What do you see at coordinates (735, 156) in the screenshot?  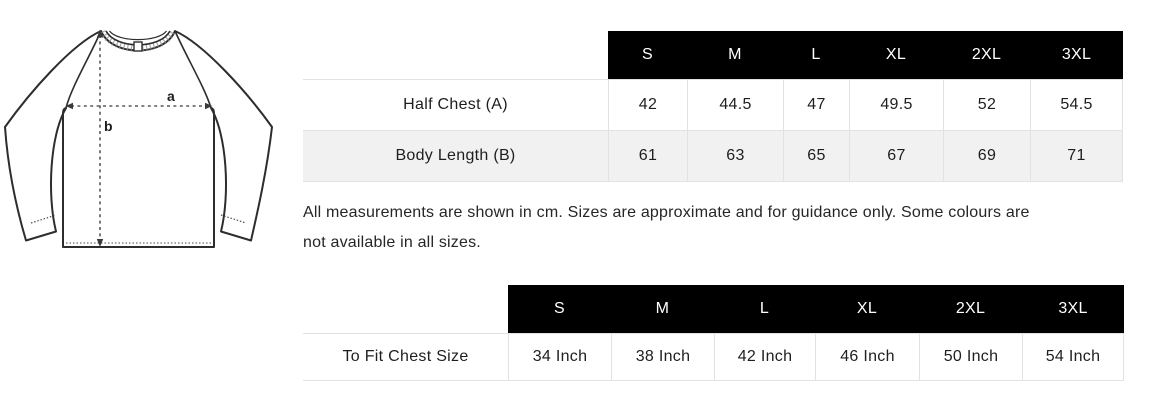 I see `body-length-m: 63` at bounding box center [735, 156].